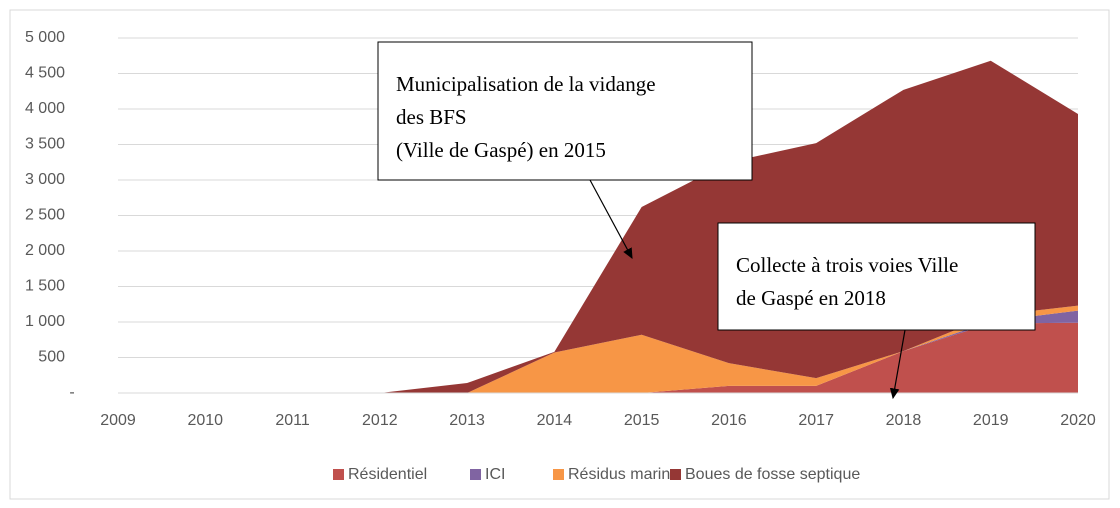  What do you see at coordinates (45, 250) in the screenshot?
I see `y-tick-label: 2 000` at bounding box center [45, 250].